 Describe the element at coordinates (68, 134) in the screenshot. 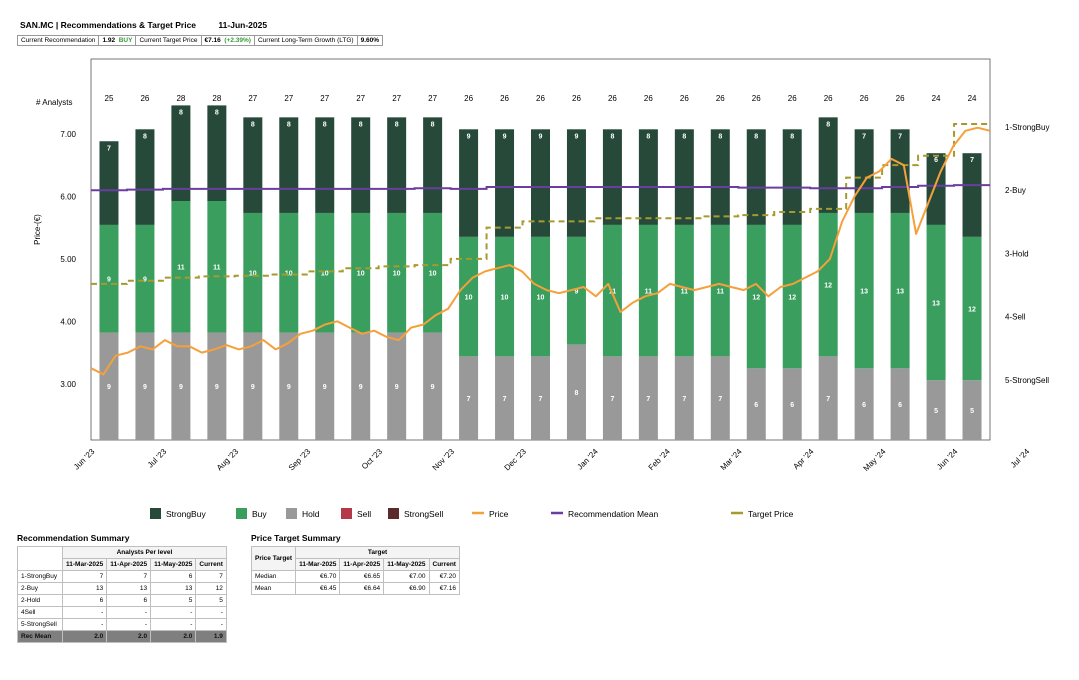

I see `y-tick-label: 7.00` at that location.